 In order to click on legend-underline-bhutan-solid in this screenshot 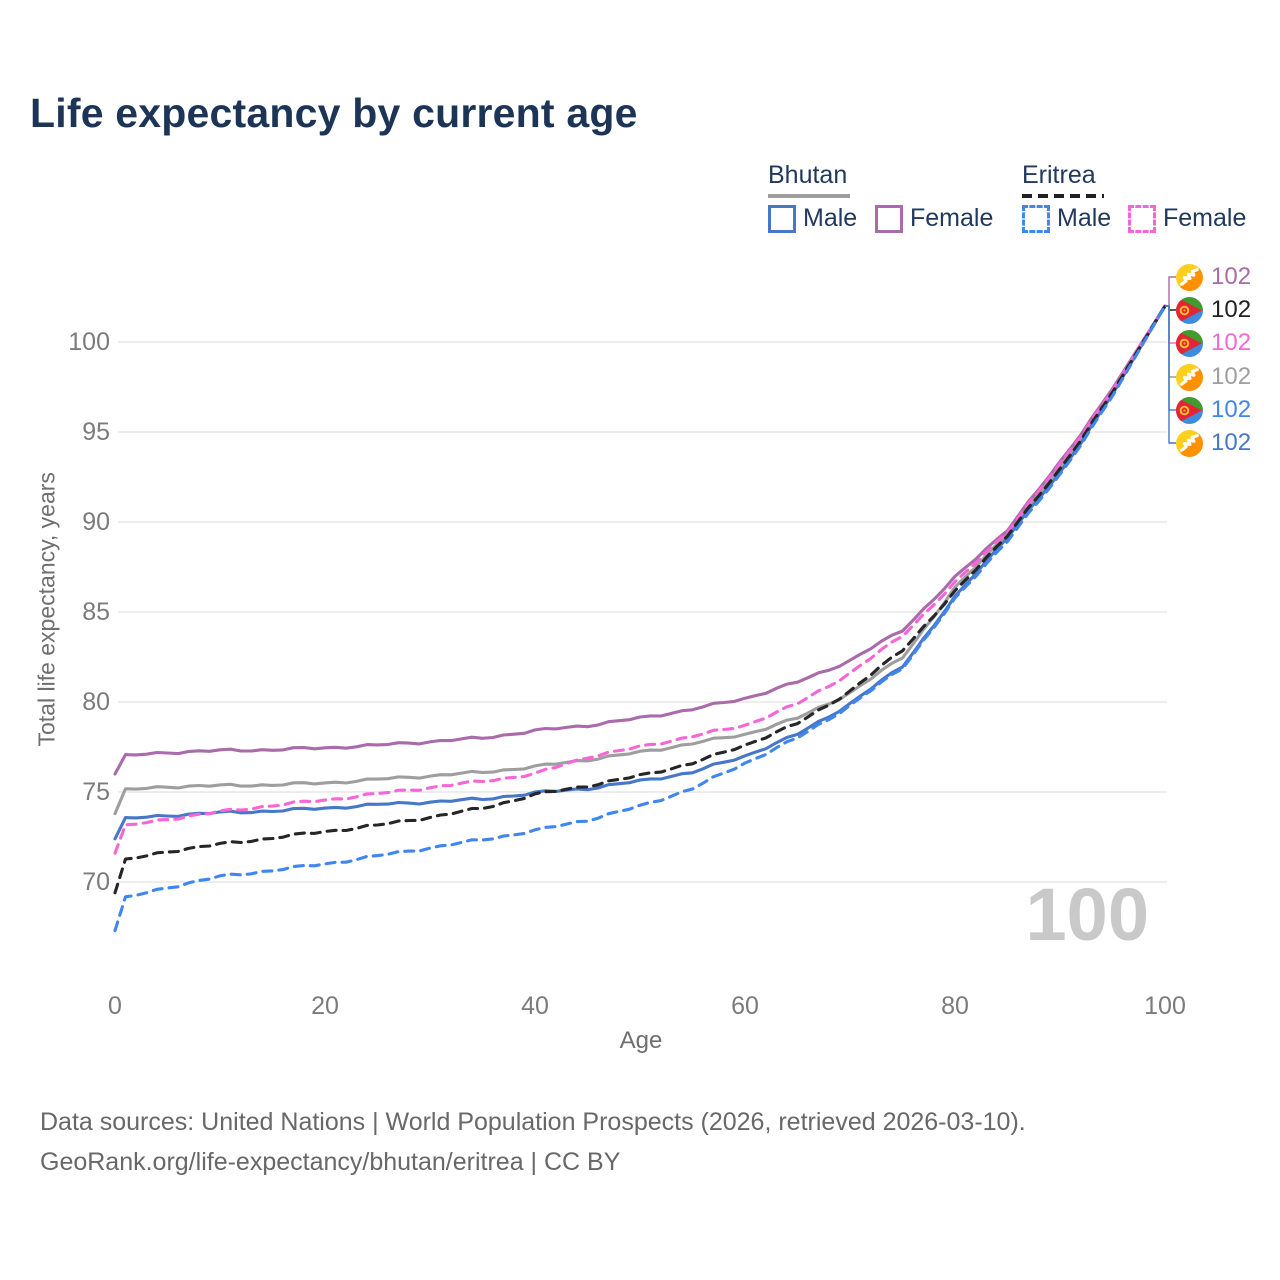, I will do `click(809, 196)`.